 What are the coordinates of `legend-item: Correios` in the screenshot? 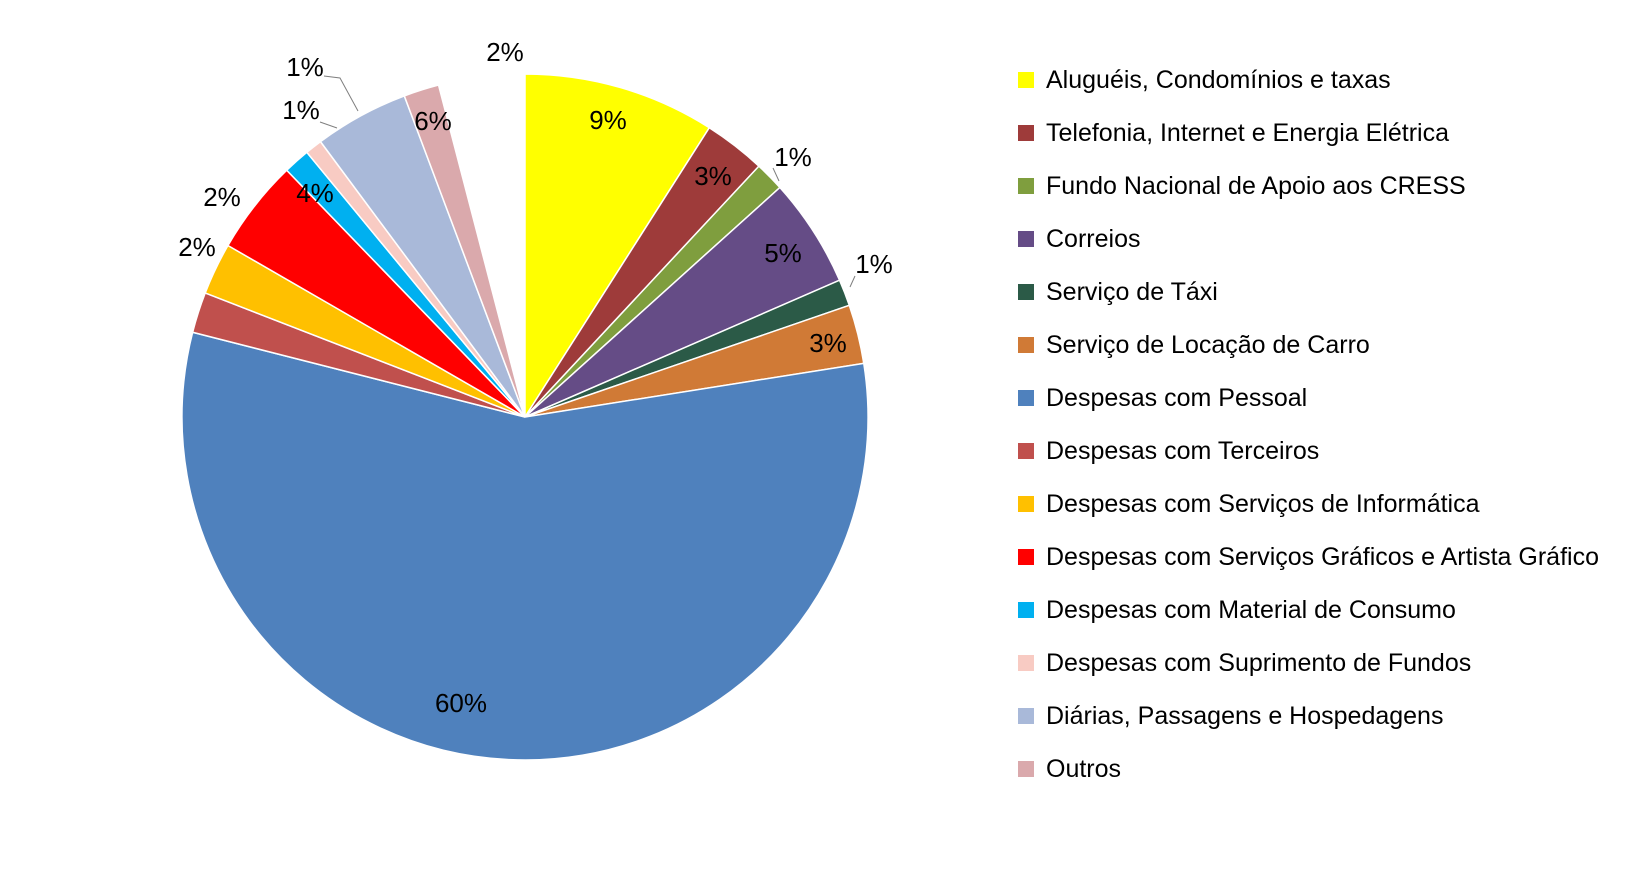 It's located at (1079, 239).